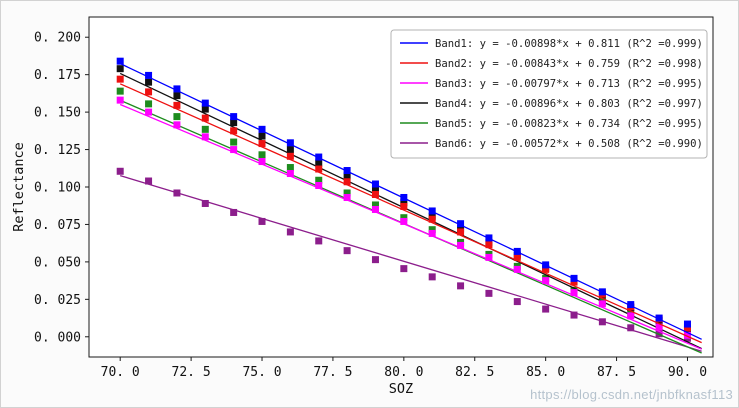 The image size is (739, 408). I want to click on y-tick-label: 0. 200, so click(57, 38).